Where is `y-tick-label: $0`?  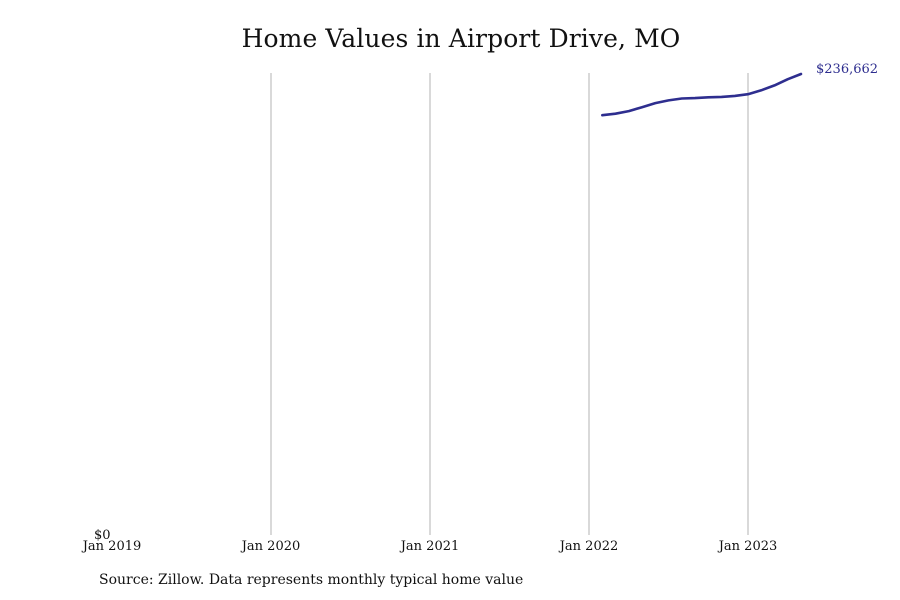
y-tick-label: $0 is located at coordinates (102, 535).